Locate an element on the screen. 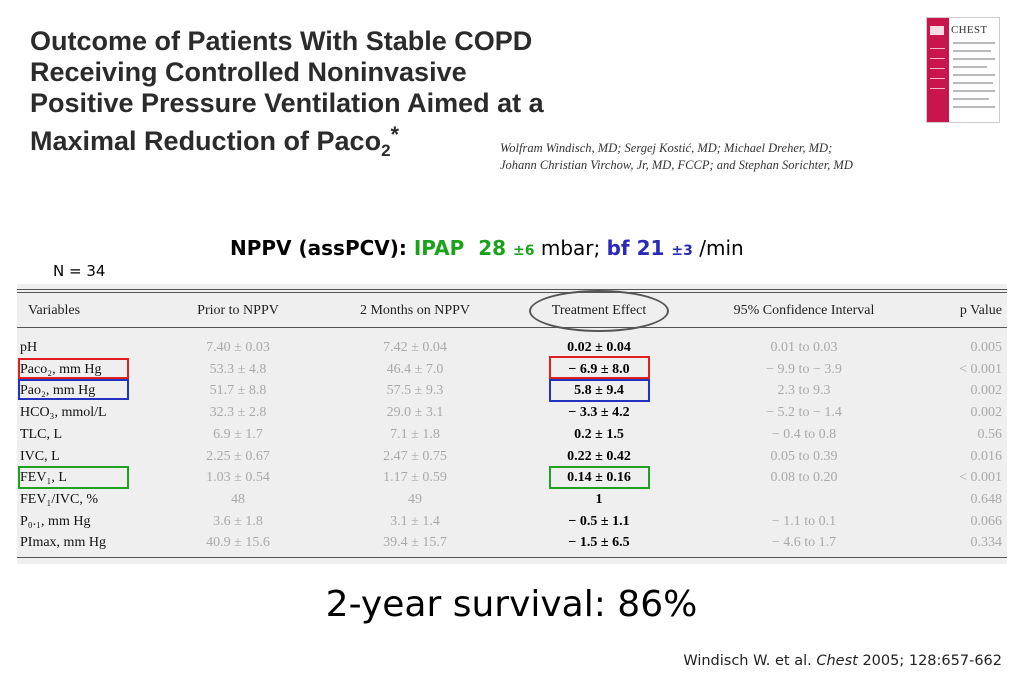 This screenshot has width=1023, height=682. table-cell-effect: − 0.5 ± 1.1 is located at coordinates (599, 521).